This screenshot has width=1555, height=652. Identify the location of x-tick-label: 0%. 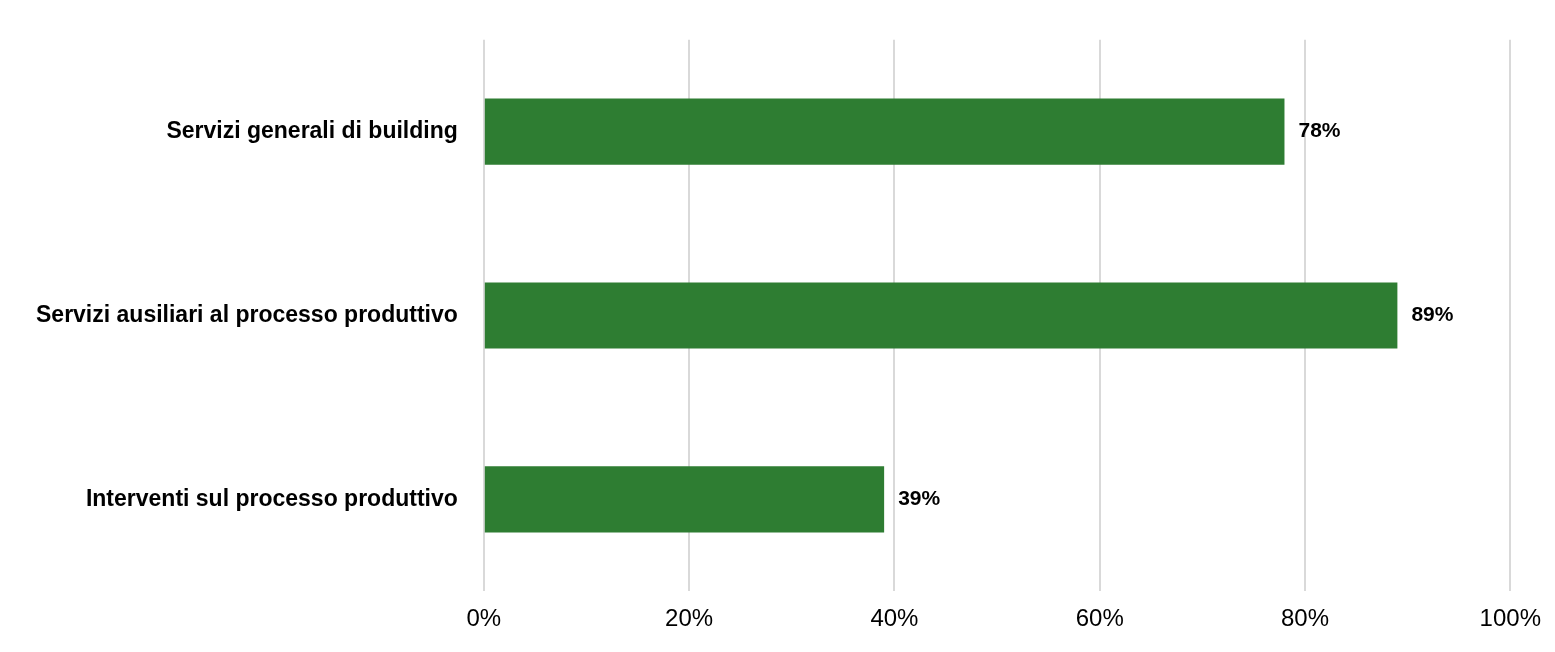
(484, 618).